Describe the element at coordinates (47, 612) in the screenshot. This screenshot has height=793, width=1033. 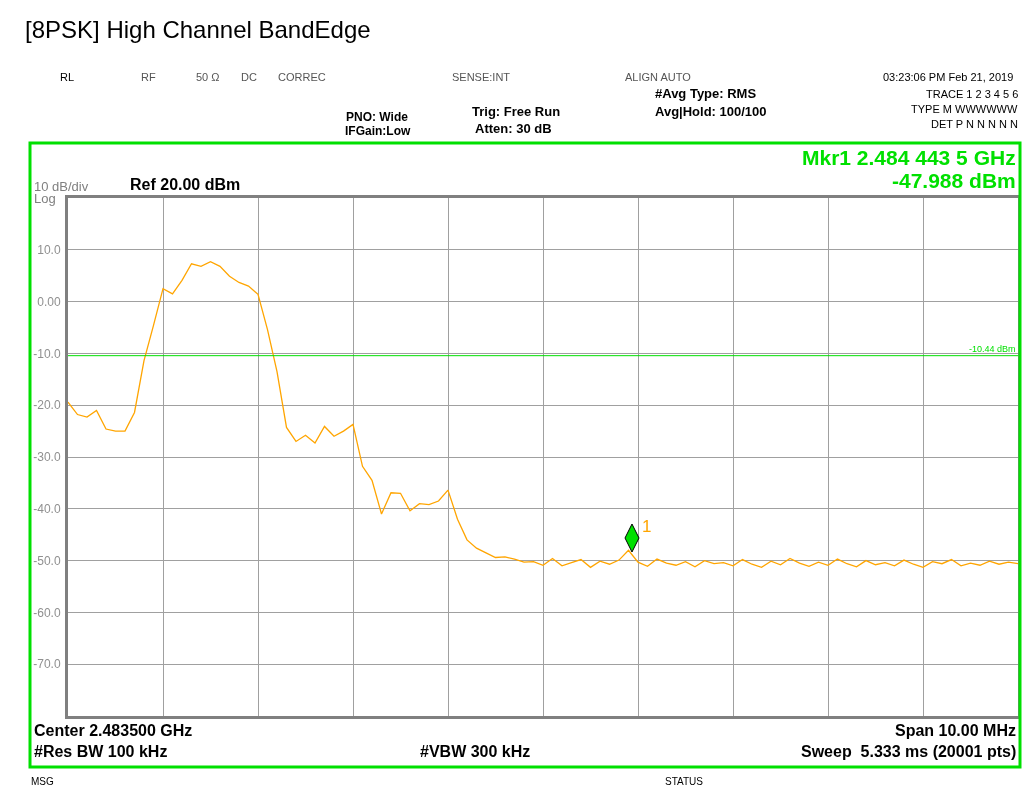
I see `y-tick-label: -60.0` at that location.